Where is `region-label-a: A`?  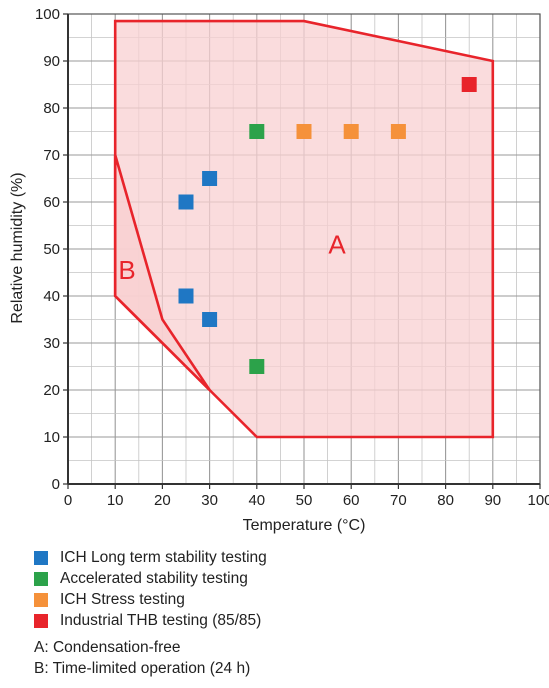 region-label-a: A is located at coordinates (337, 244).